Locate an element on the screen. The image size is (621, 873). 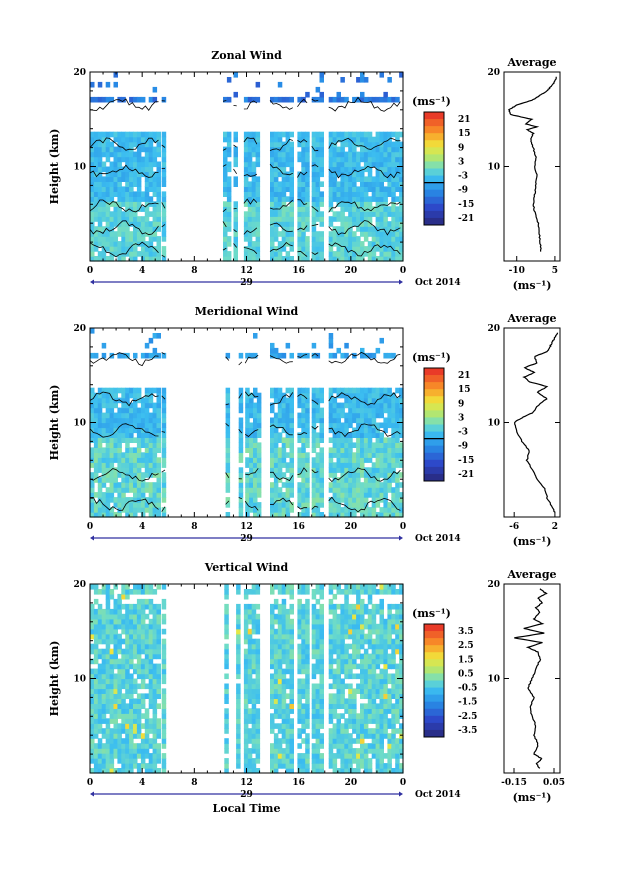
x-tick-label: 8 is located at coordinates (194, 271).